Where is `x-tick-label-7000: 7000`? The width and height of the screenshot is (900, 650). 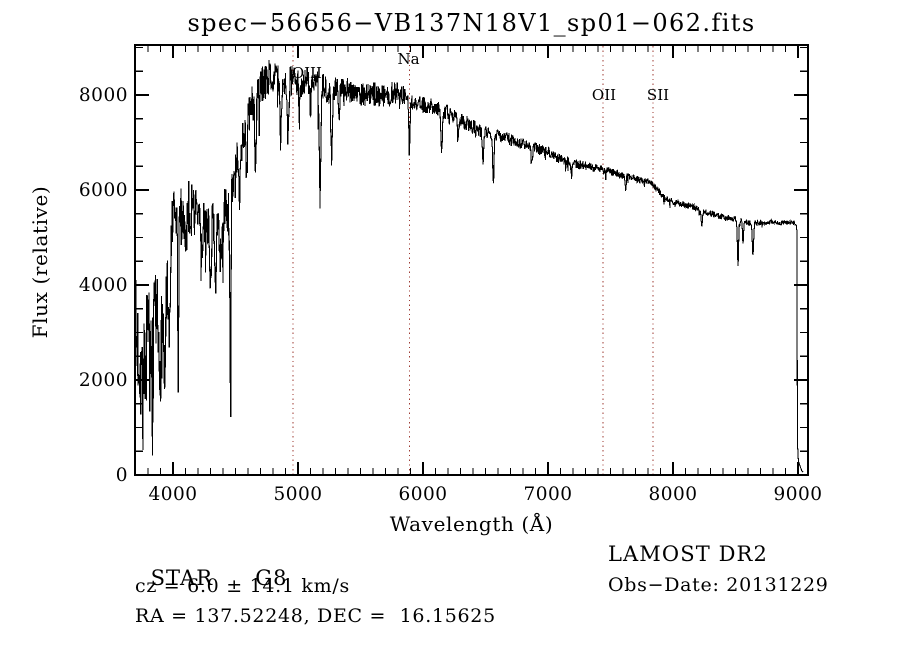
x-tick-label-7000: 7000 is located at coordinates (547, 494).